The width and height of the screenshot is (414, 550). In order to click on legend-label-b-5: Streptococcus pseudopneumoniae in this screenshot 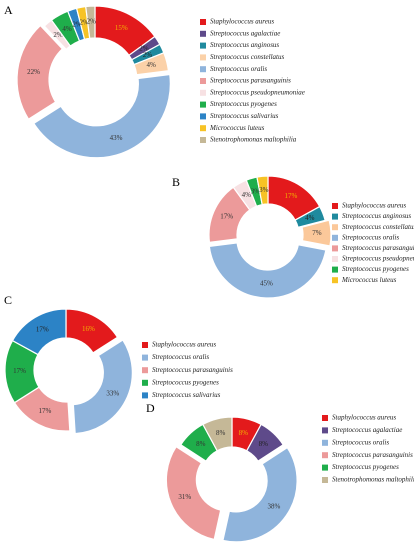, I will do `click(378, 259)`.